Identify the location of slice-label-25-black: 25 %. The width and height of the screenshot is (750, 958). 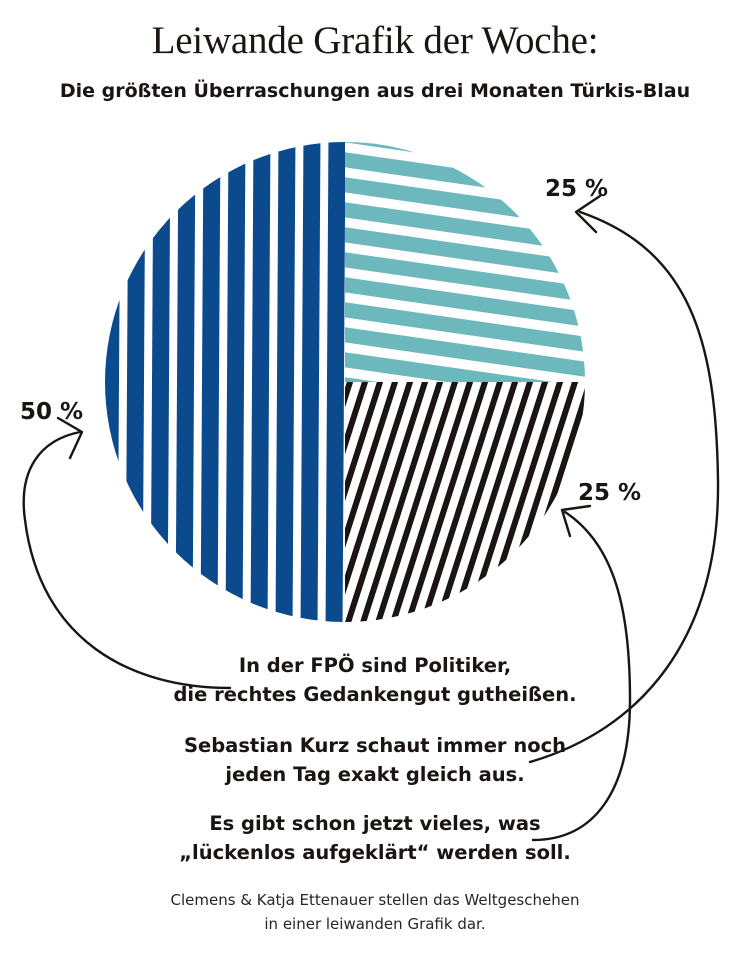
(609, 493).